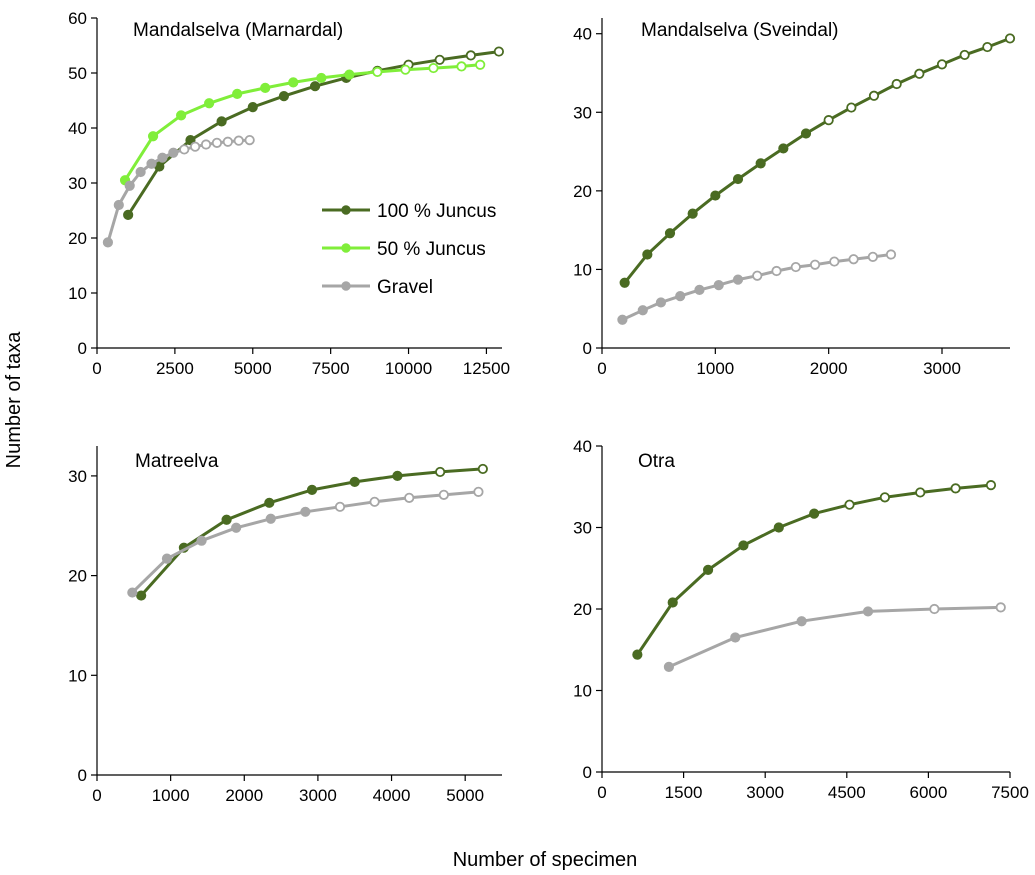  Describe the element at coordinates (1010, 792) in the screenshot. I see `x-tick-label: 7500` at that location.